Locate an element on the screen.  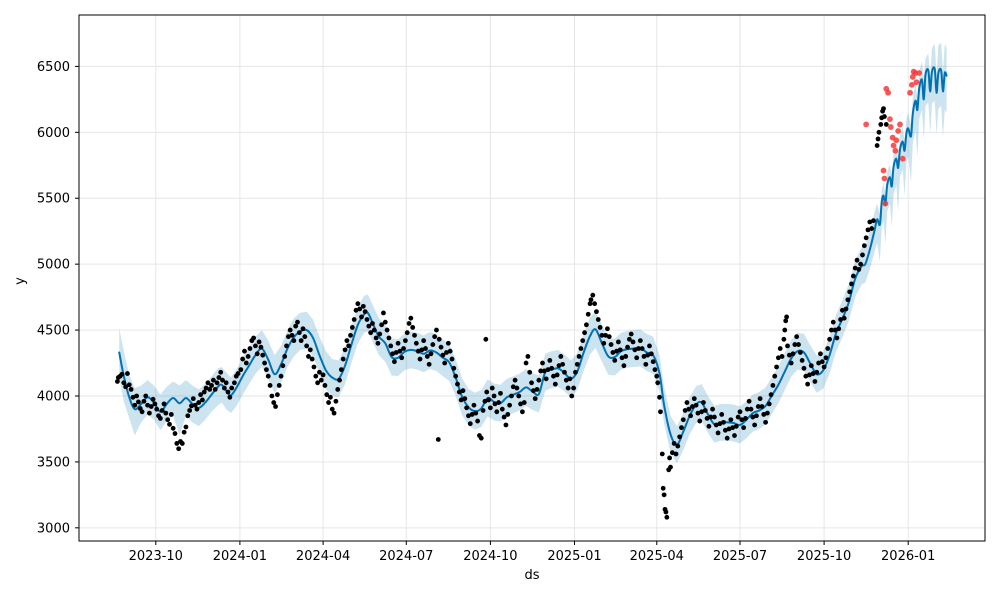
x-tick-label: 2025-01 is located at coordinates (574, 556).